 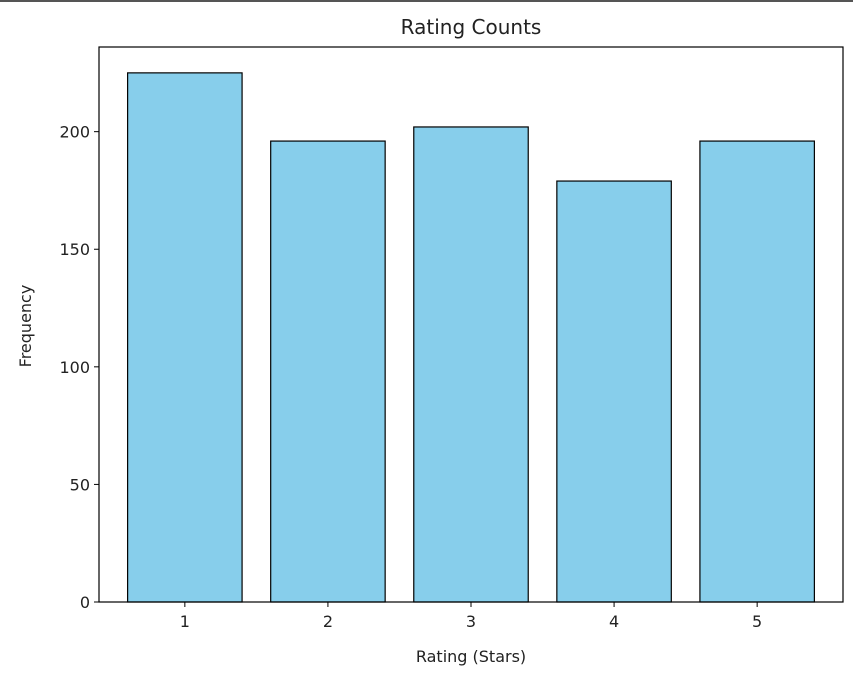 What do you see at coordinates (80, 484) in the screenshot?
I see `y-tick-label: 50` at bounding box center [80, 484].